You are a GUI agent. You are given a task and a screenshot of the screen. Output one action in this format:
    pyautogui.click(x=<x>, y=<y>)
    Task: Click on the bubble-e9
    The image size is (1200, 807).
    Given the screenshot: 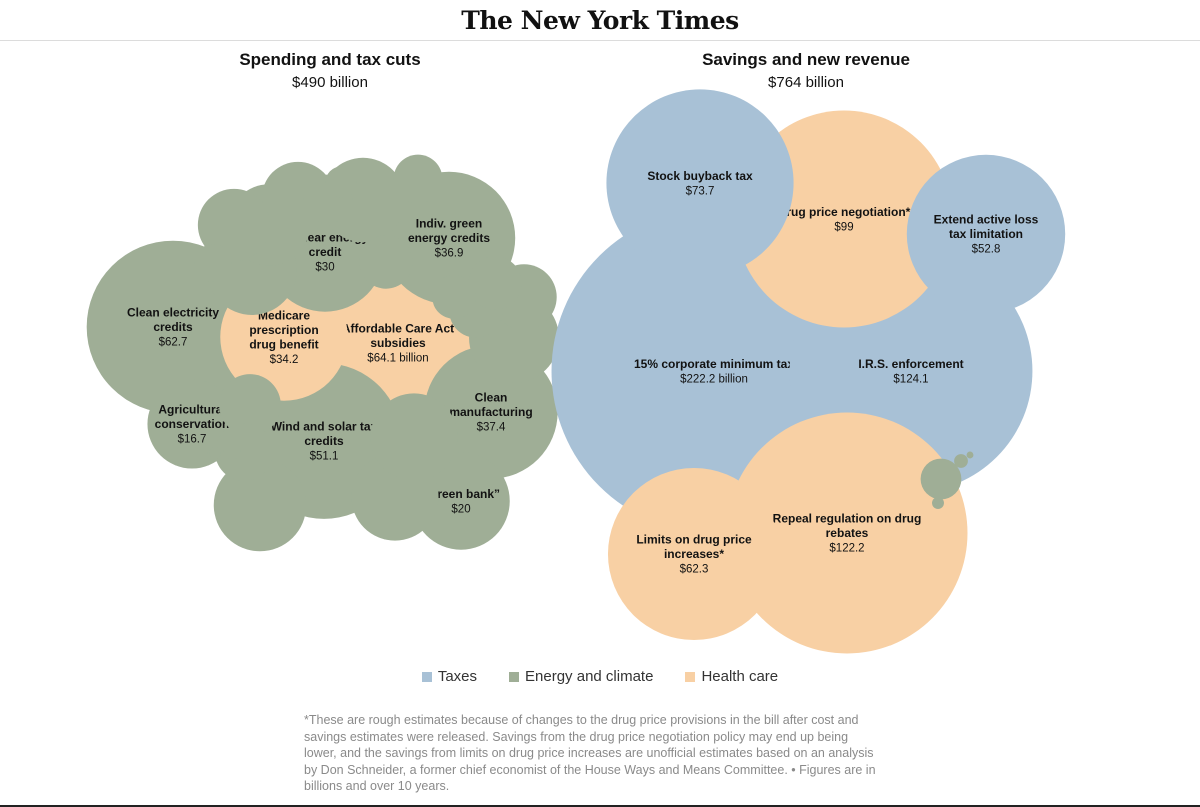 What is the action you would take?
    pyautogui.click(x=234, y=225)
    